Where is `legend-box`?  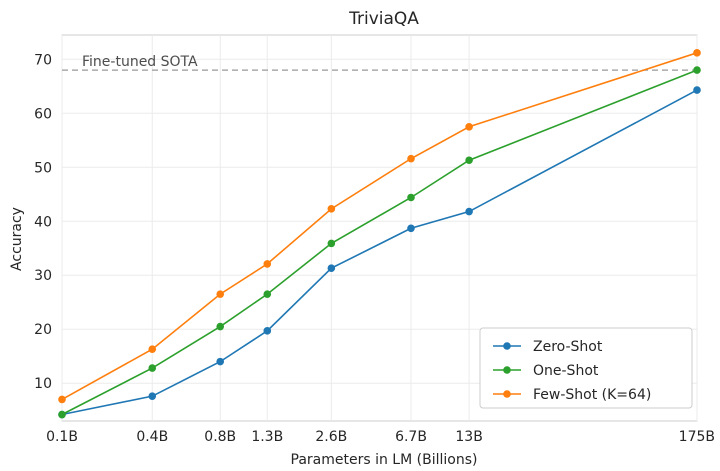 legend-box is located at coordinates (586, 368).